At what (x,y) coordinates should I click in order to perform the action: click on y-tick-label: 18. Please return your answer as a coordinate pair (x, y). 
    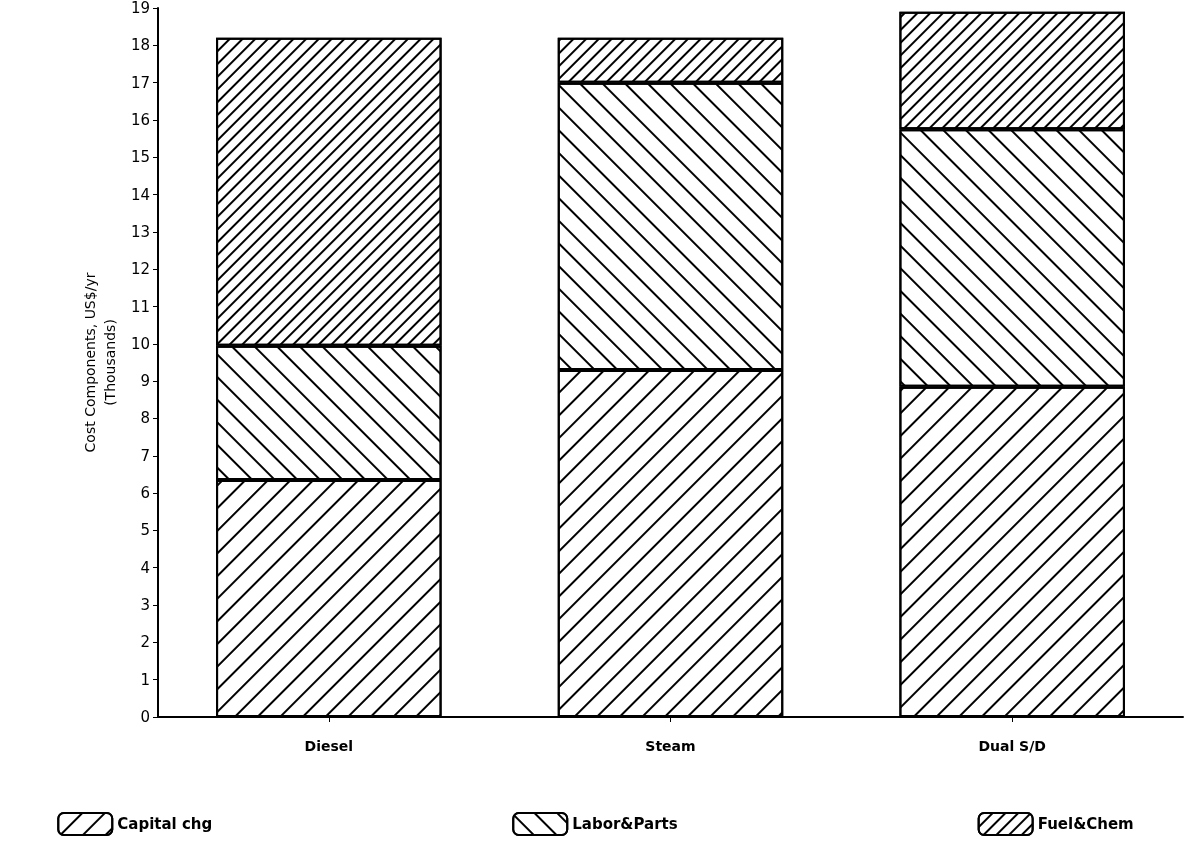
    Looking at the image, I should click on (140, 45).